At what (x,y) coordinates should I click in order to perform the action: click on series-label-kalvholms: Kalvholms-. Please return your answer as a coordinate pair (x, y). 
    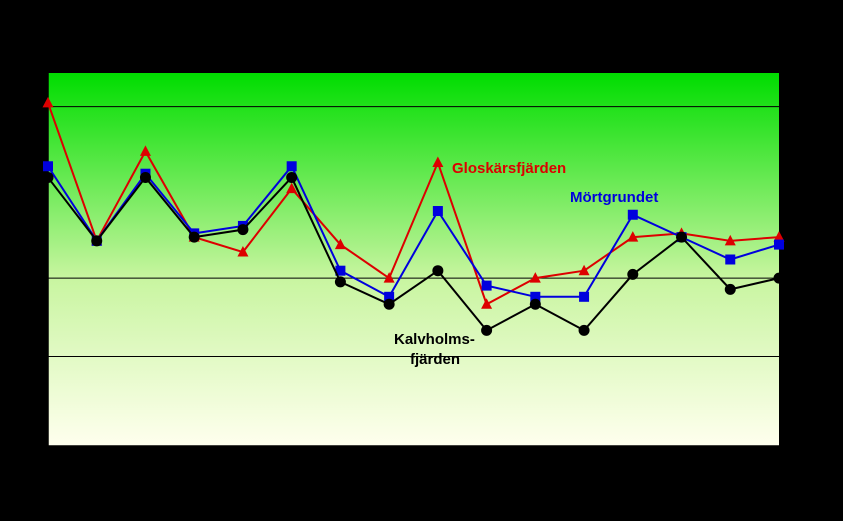
    Looking at the image, I should click on (434, 339).